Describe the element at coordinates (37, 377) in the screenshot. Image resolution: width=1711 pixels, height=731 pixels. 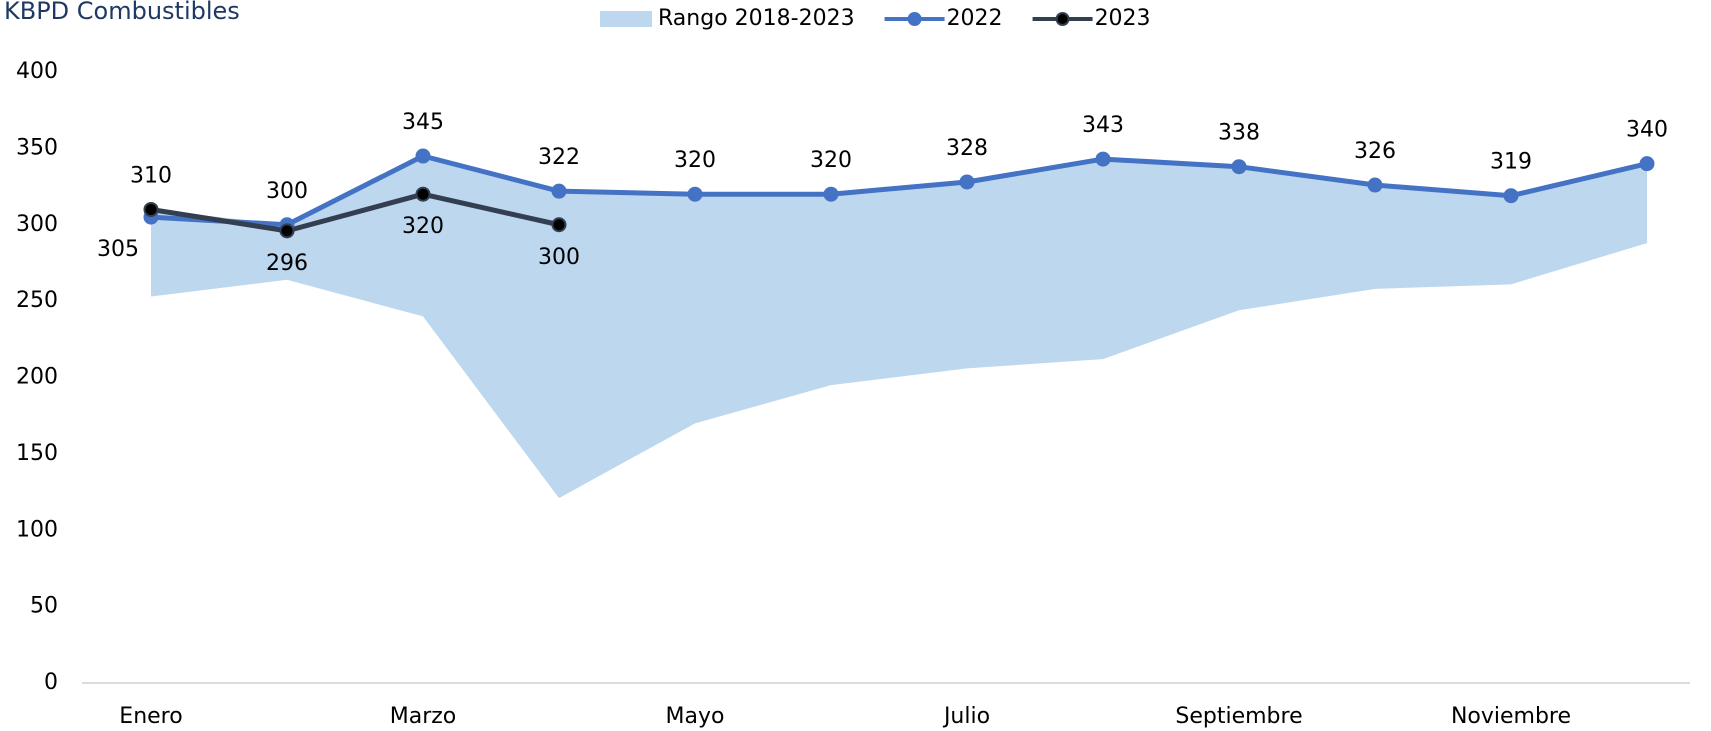
I see `y-tick-label: 200` at that location.